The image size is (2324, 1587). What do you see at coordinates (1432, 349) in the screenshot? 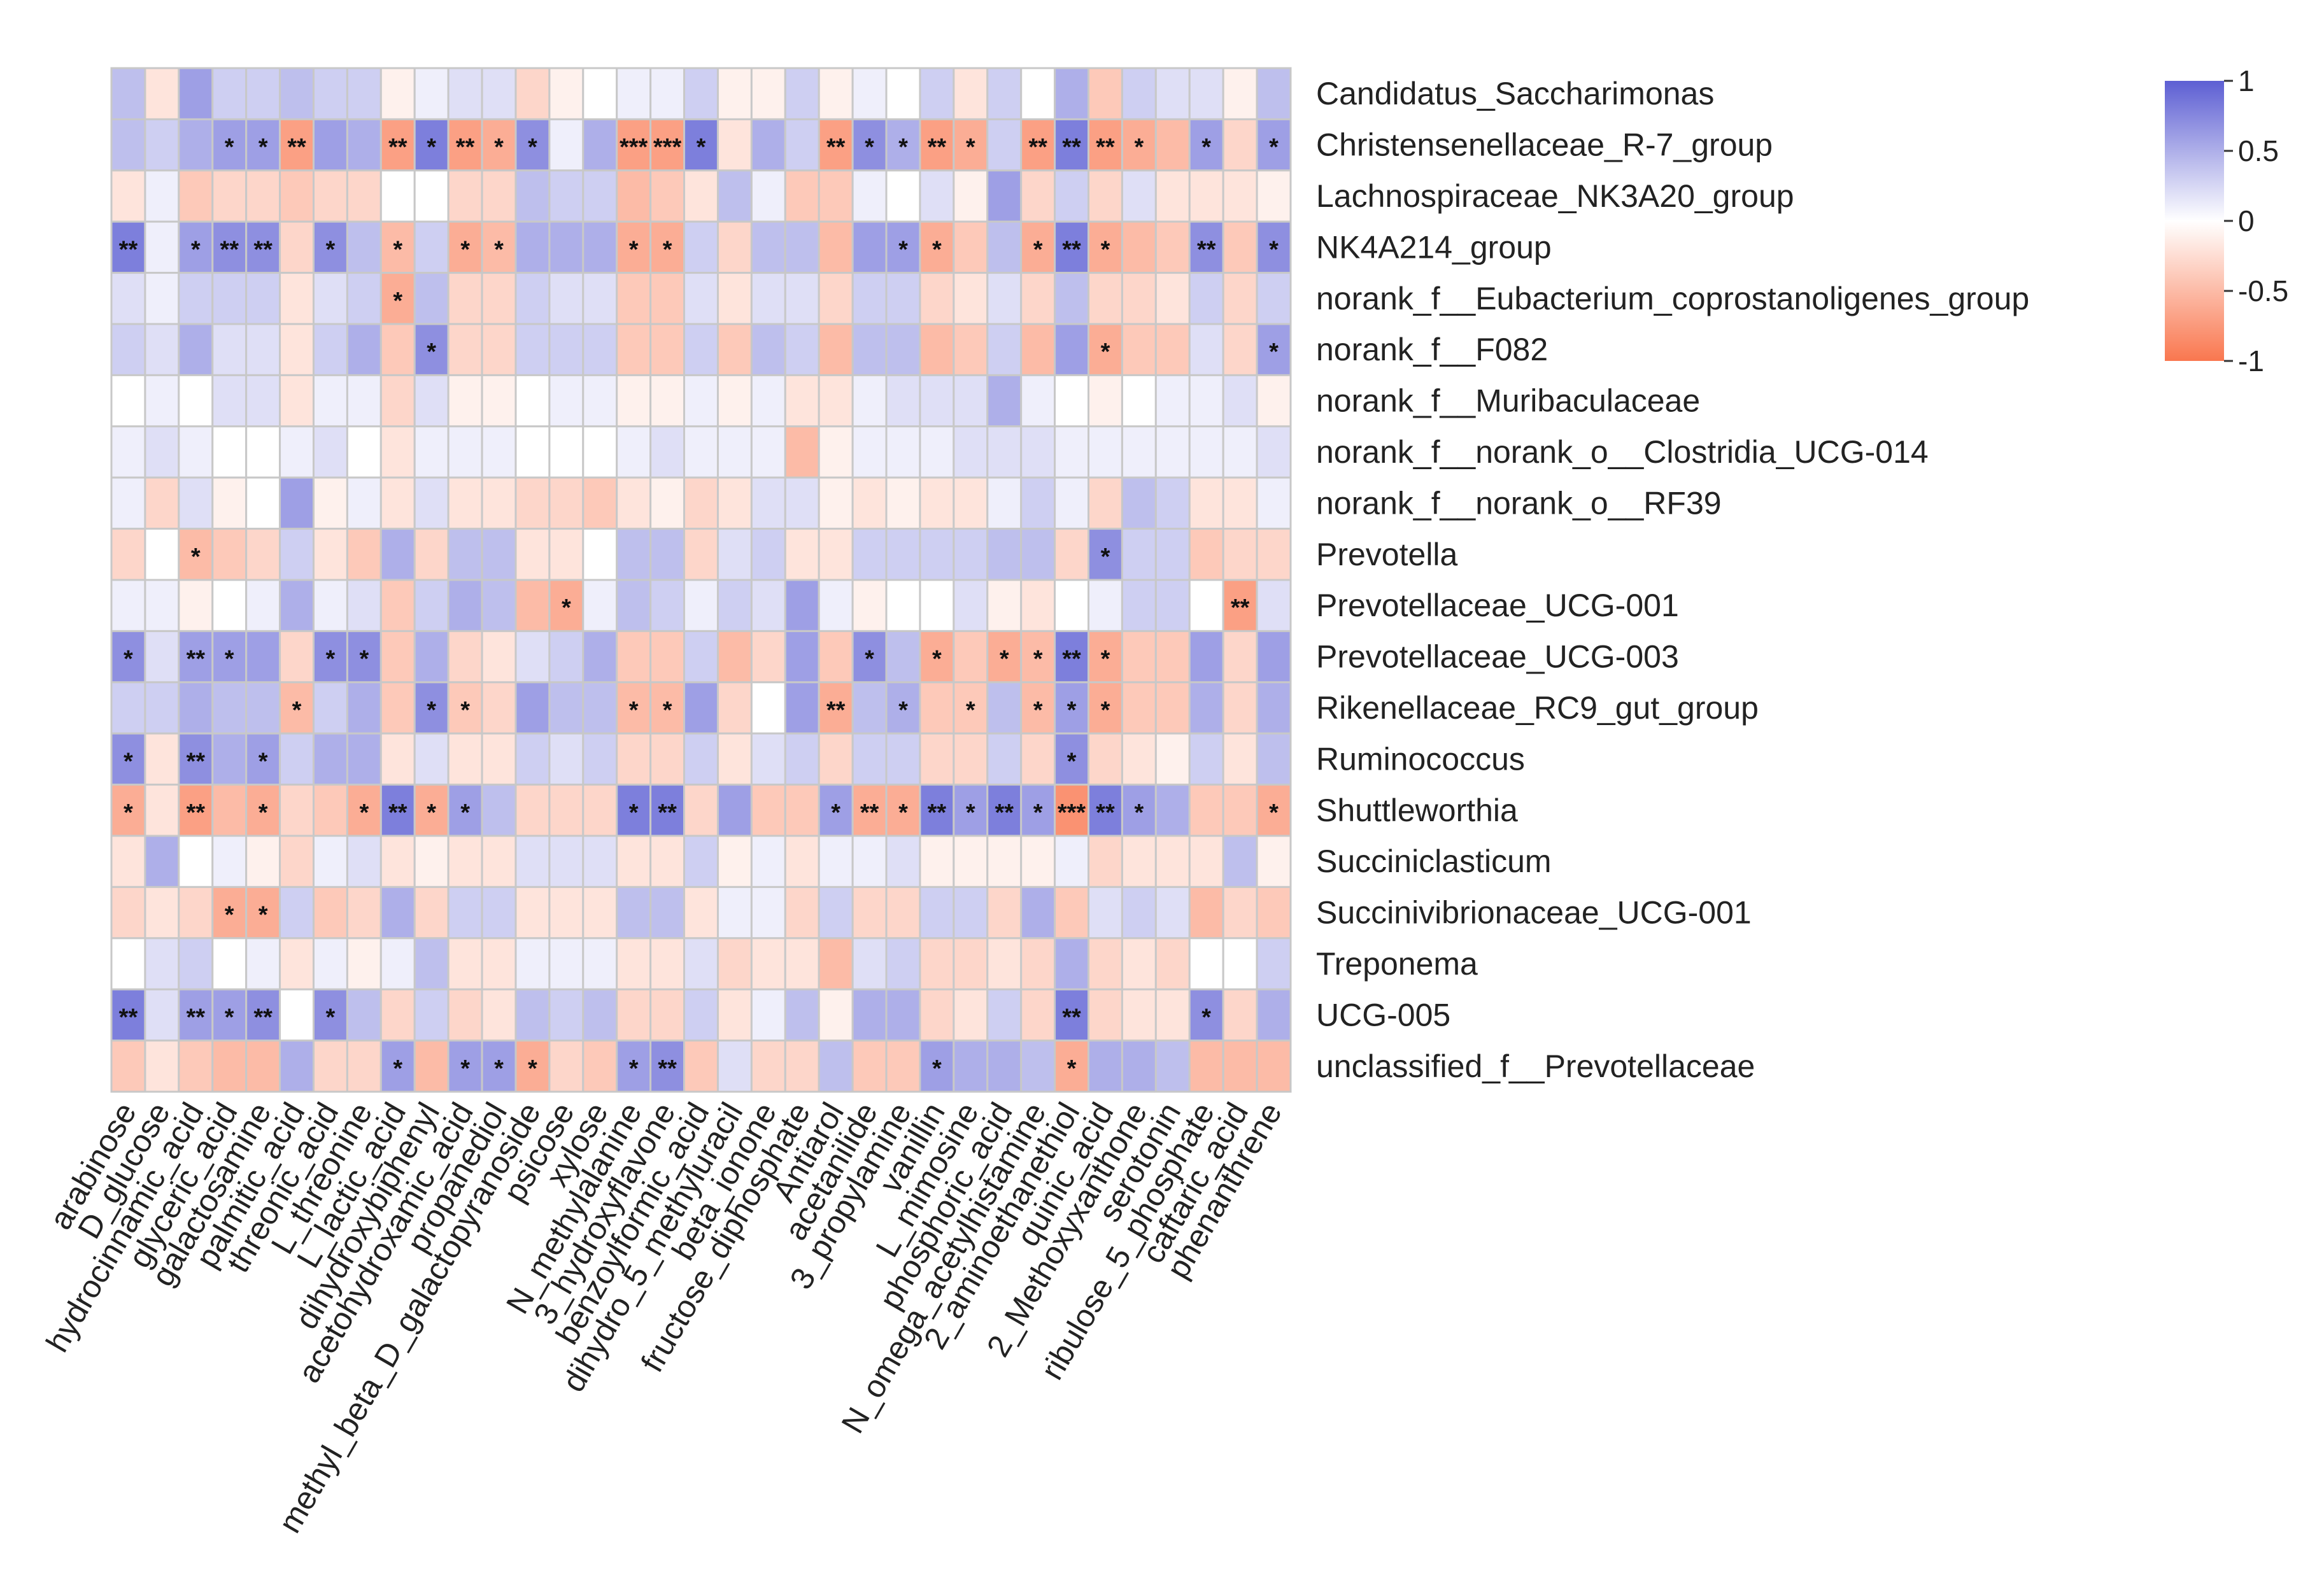
I see `row-label: norank_f__F082` at bounding box center [1432, 349].